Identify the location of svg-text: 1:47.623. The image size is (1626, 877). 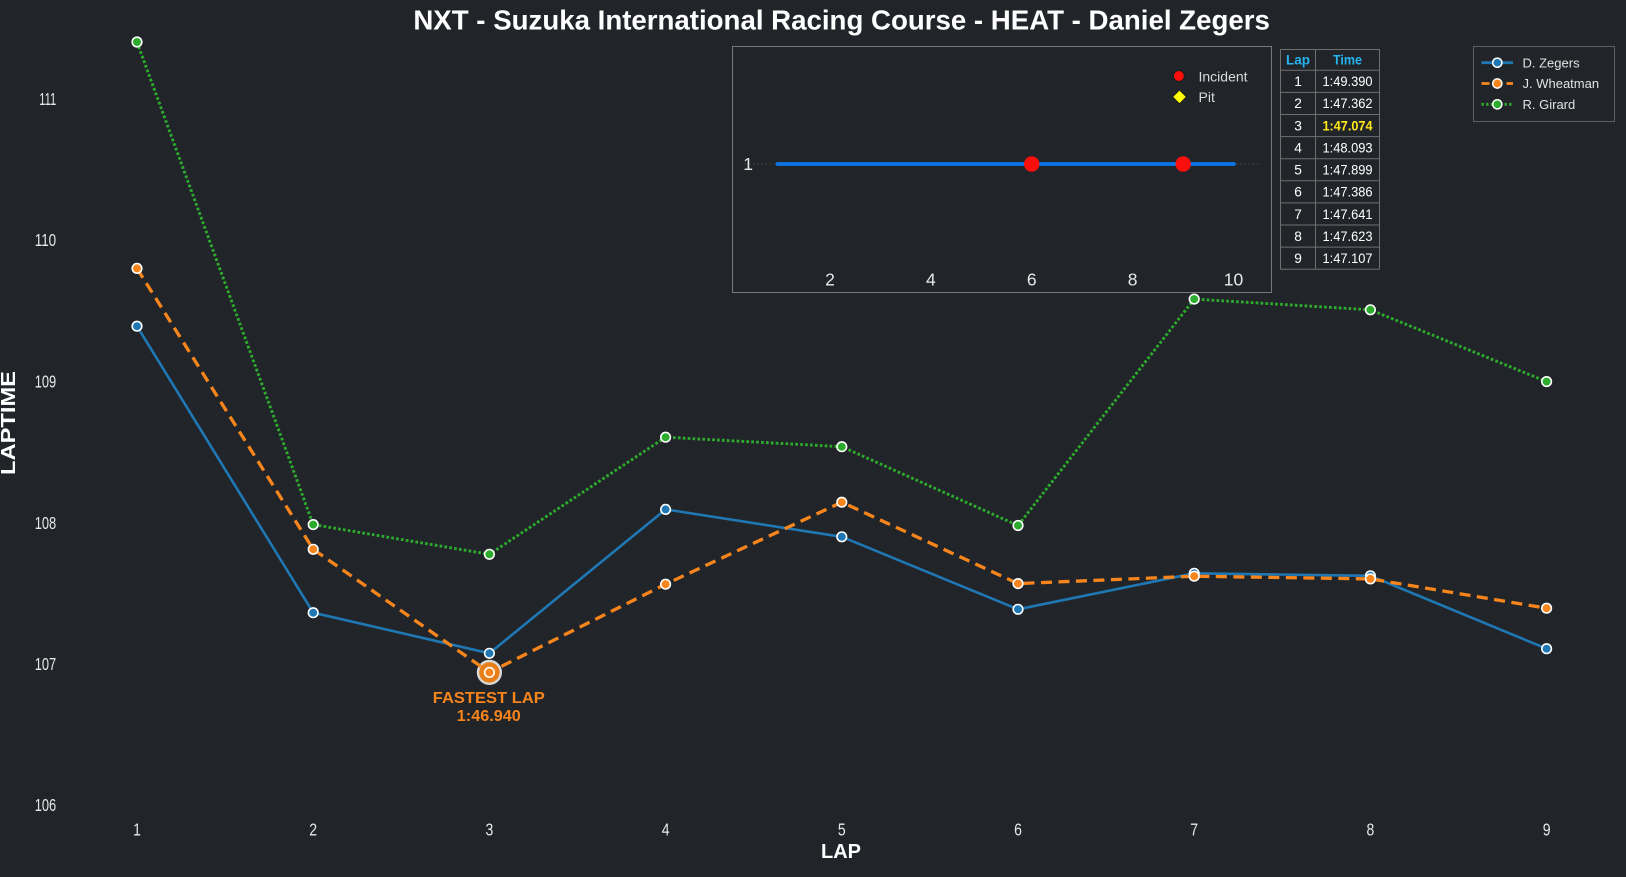
(1348, 236).